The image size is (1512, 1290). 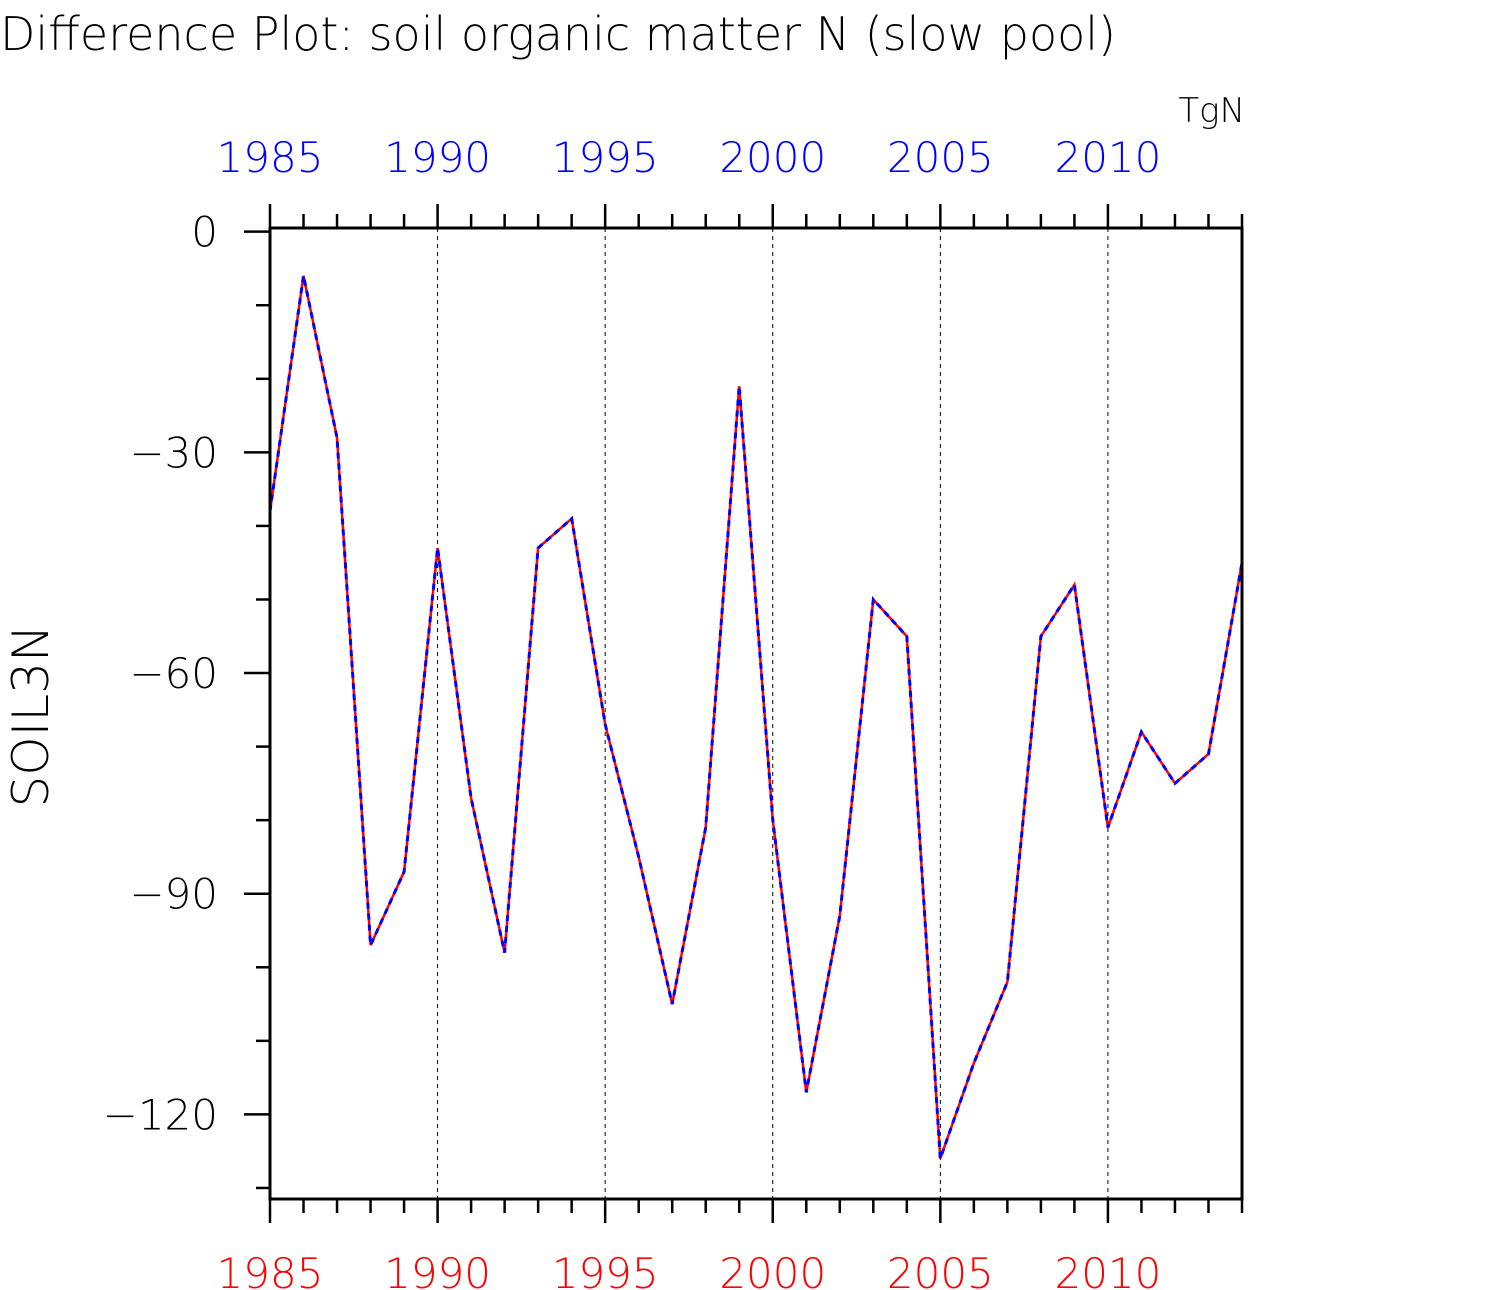 I want to click on x-tick-label-top-2010: 2010, so click(x=1107, y=157).